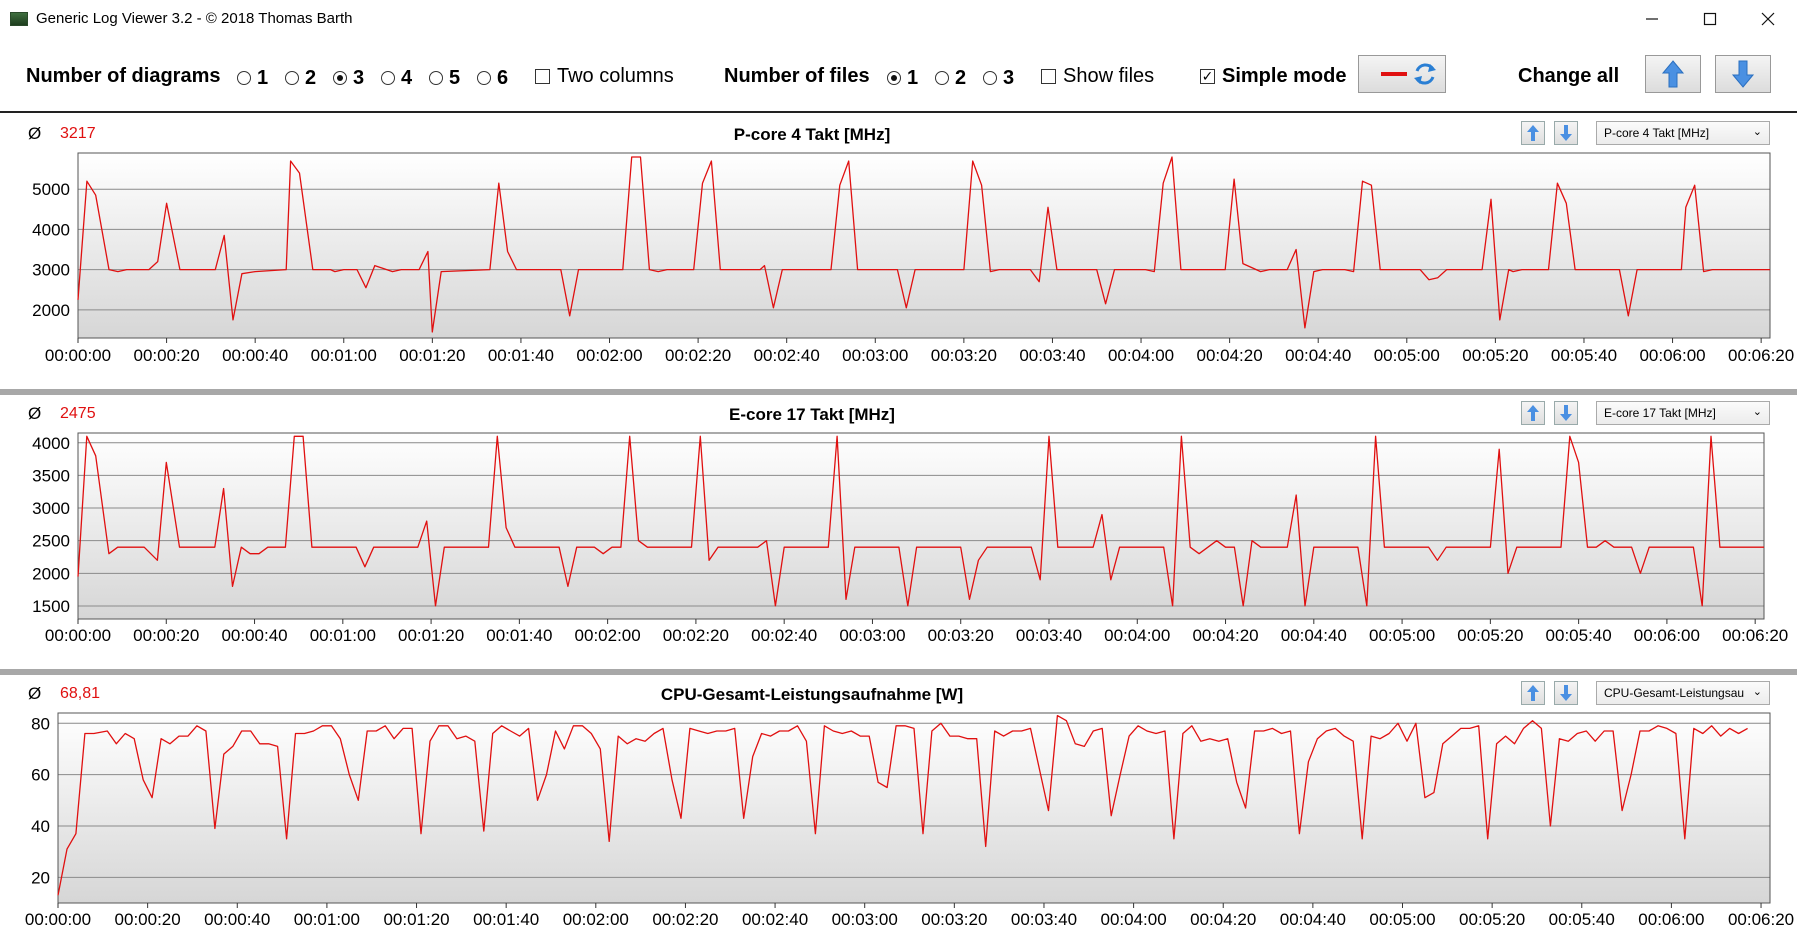 Image resolution: width=1797 pixels, height=952 pixels. What do you see at coordinates (340, 78) in the screenshot?
I see `radio-dot-selected` at bounding box center [340, 78].